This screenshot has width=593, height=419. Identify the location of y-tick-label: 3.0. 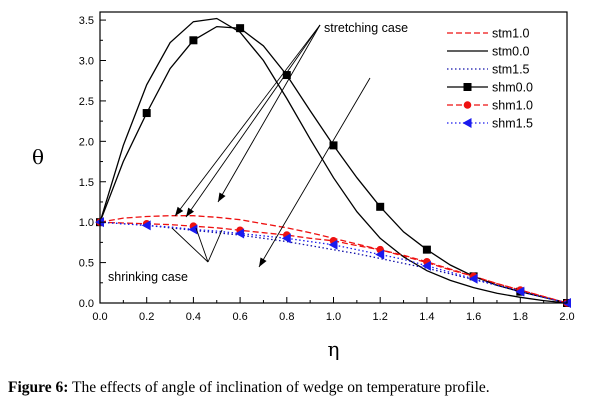
(86, 62).